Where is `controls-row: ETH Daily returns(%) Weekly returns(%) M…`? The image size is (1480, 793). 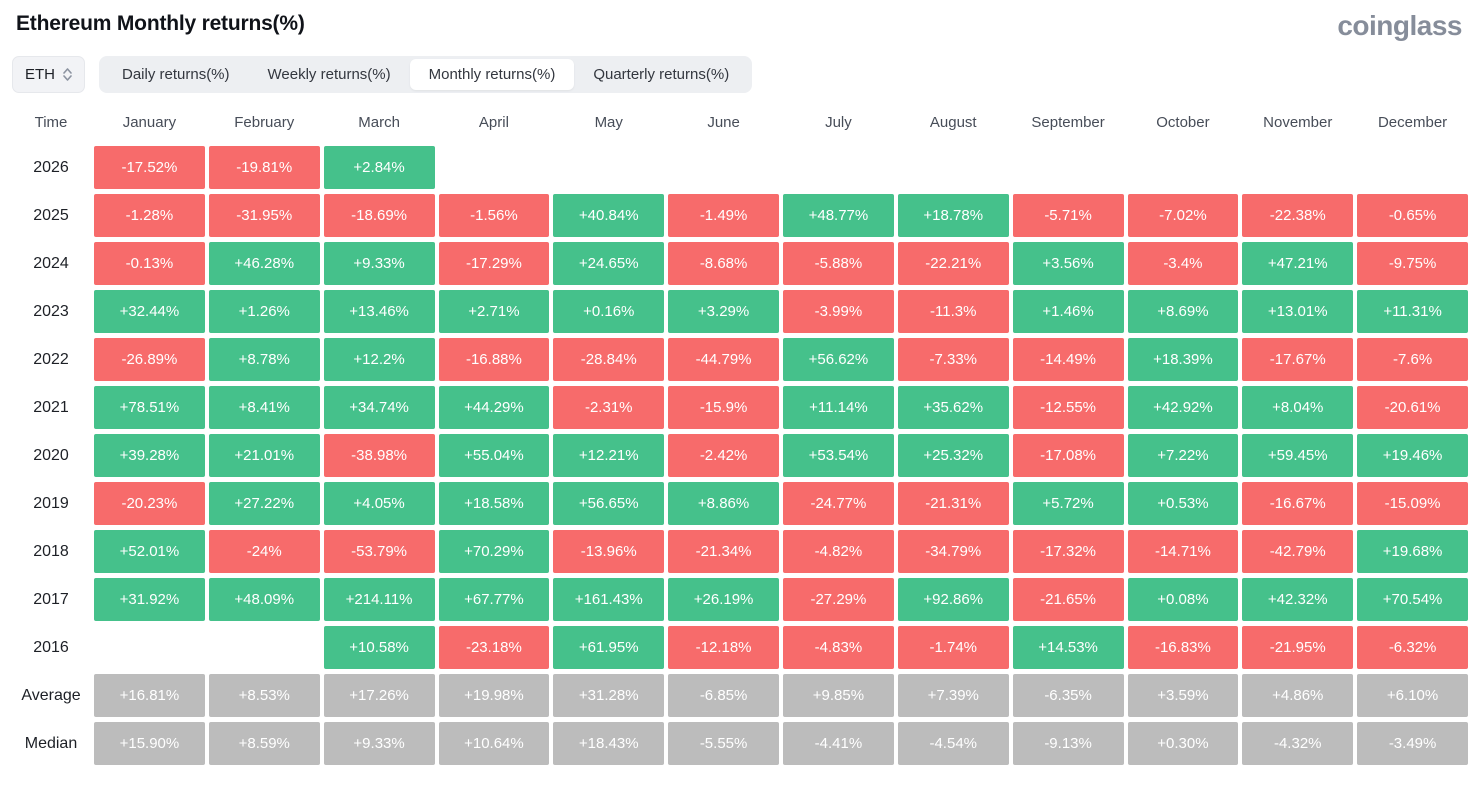 controls-row: ETH Daily returns(%) Weekly returns(%) M… is located at coordinates (740, 74).